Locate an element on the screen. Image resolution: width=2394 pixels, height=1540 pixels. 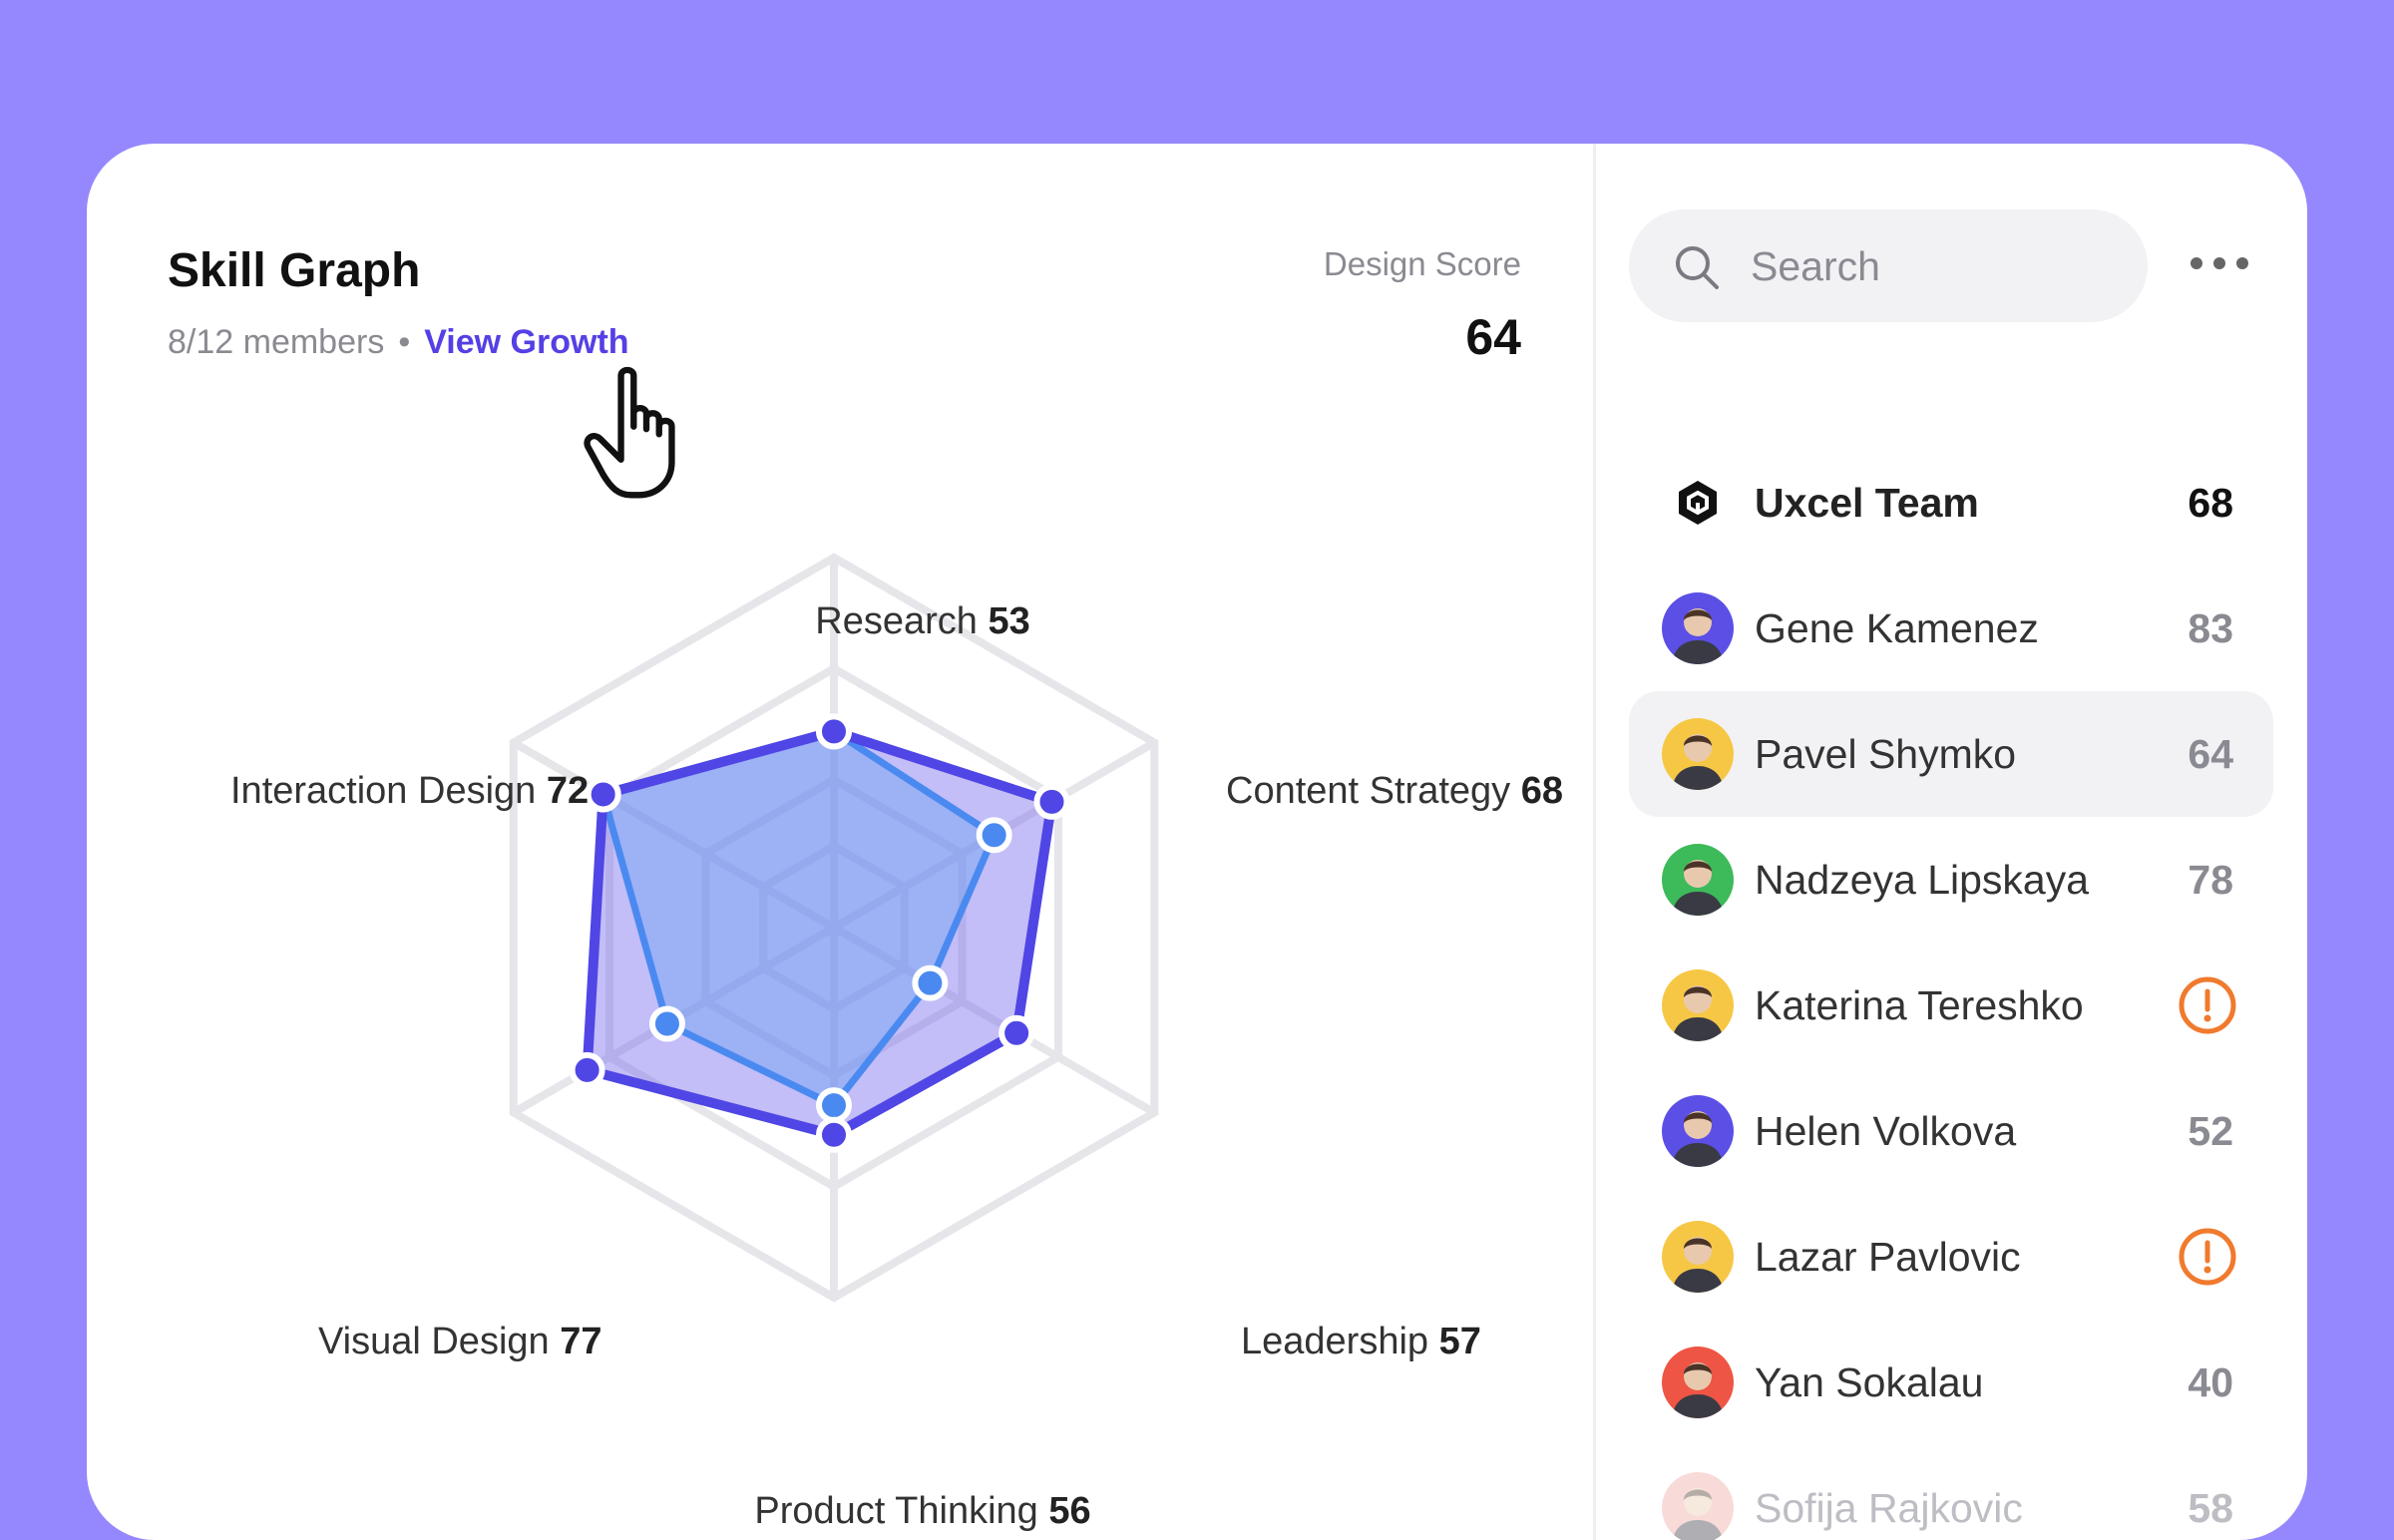
radar-axis-label-product-thinking: Product Thinking 56 is located at coordinates (922, 1511).